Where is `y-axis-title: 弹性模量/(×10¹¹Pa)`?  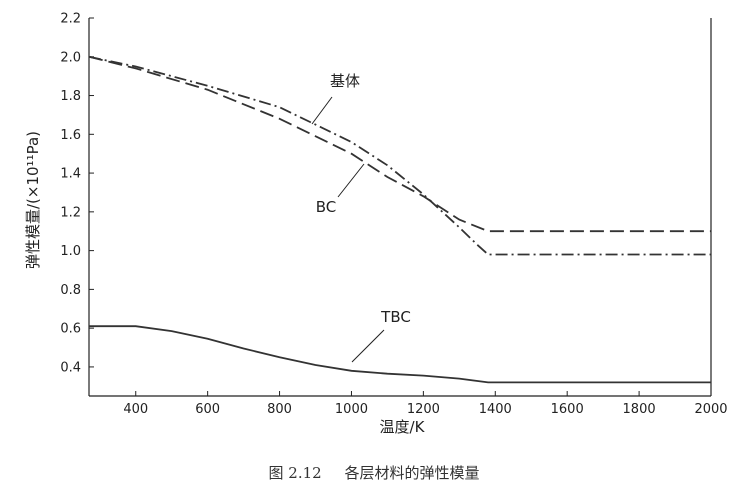 y-axis-title: 弹性模量/(×10¹¹Pa) is located at coordinates (33, 200).